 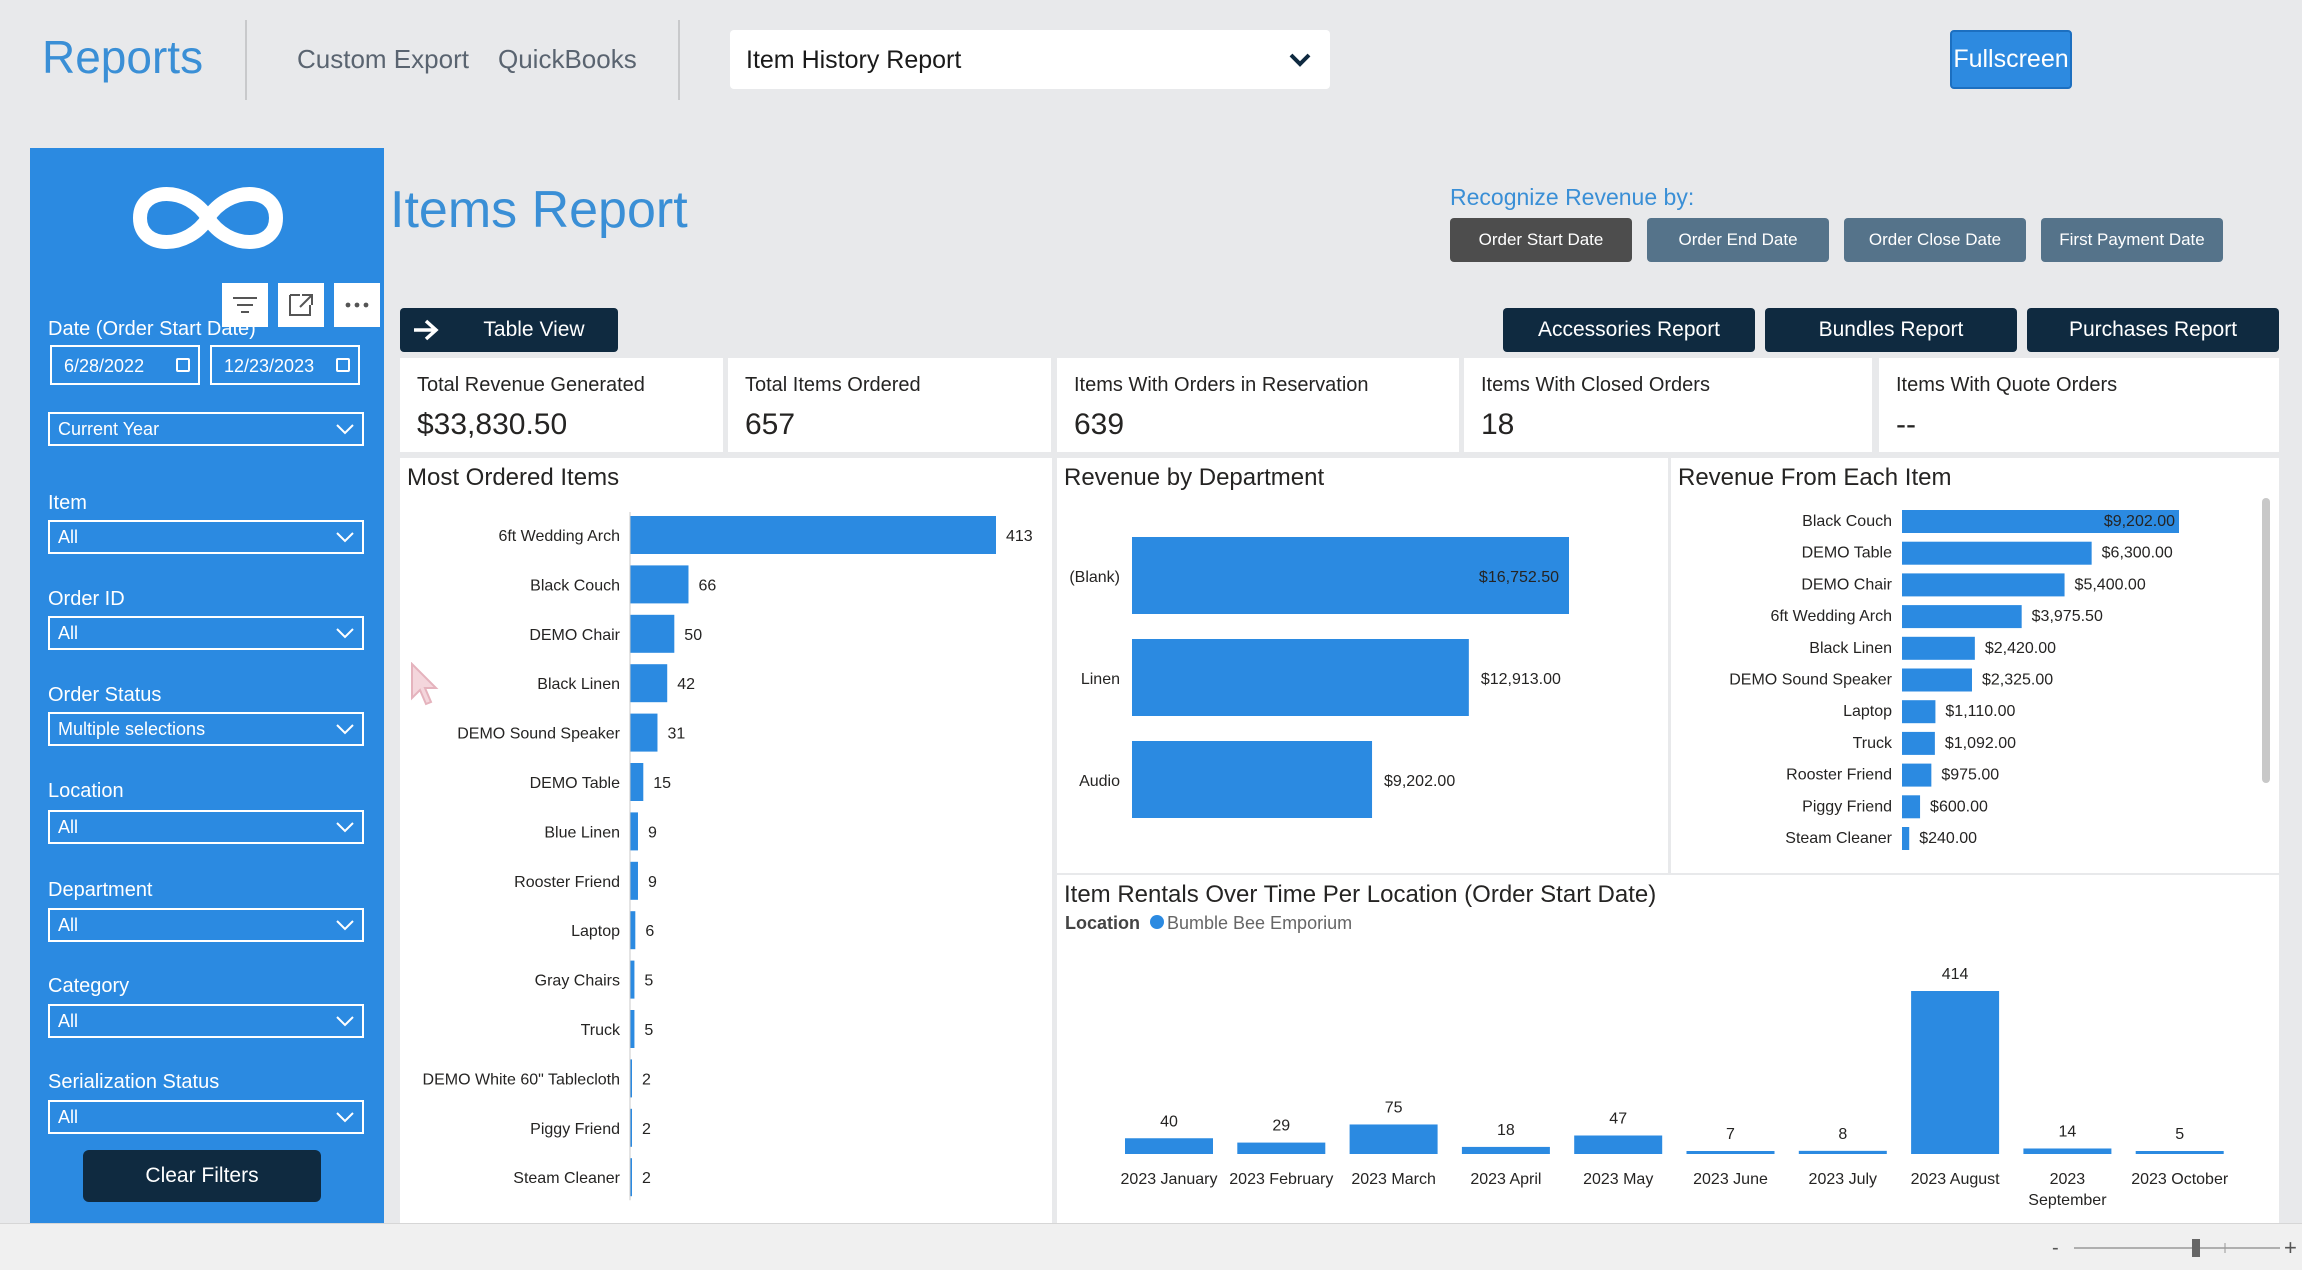 I want to click on expand-icon, so click(x=301, y=305).